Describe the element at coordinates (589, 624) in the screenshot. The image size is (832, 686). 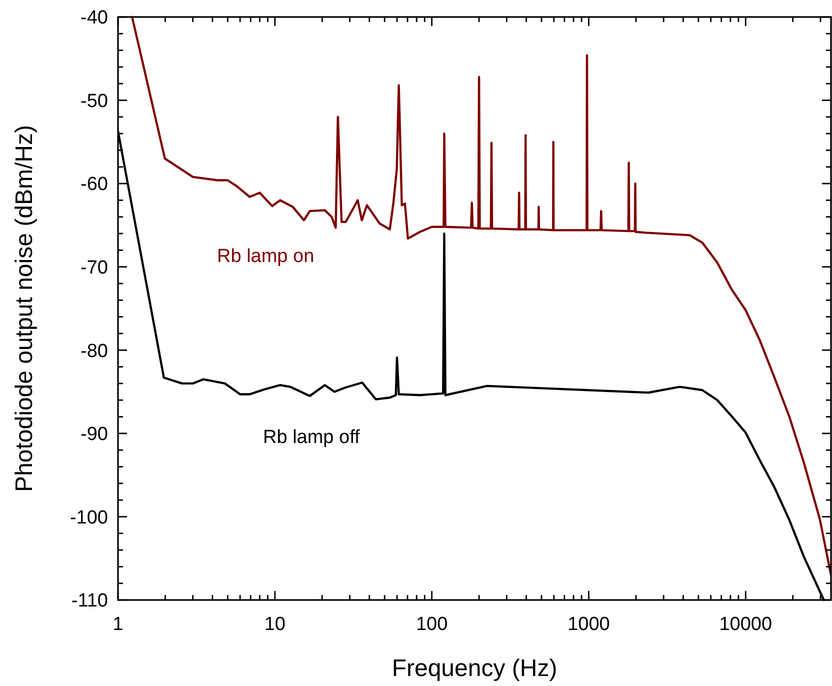
I see `x-tick-label: 1000` at that location.